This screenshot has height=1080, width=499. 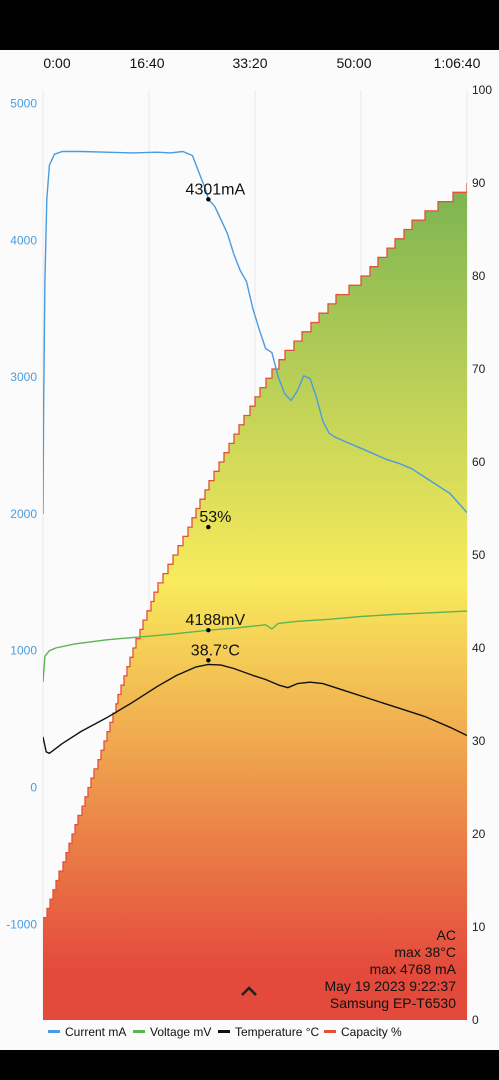 I want to click on annotations: 4301mA 53% 4188mV 38.7°C, so click(x=216, y=422).